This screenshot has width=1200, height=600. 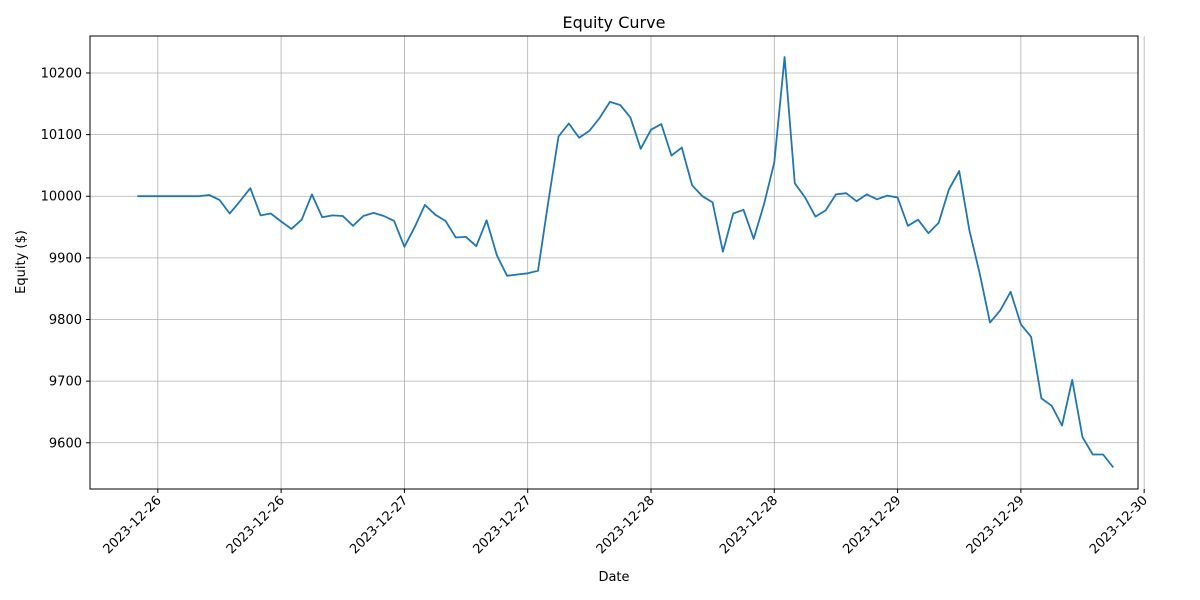 I want to click on y-axis: 9600 9700 9800 9900 10000 10100 10200, so click(x=65, y=258).